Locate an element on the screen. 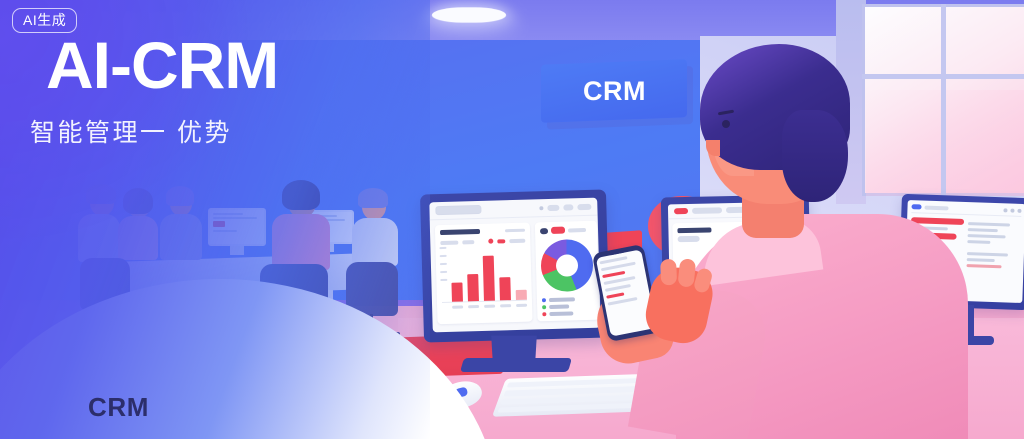  wall-crm-sign: CRM is located at coordinates (614, 91).